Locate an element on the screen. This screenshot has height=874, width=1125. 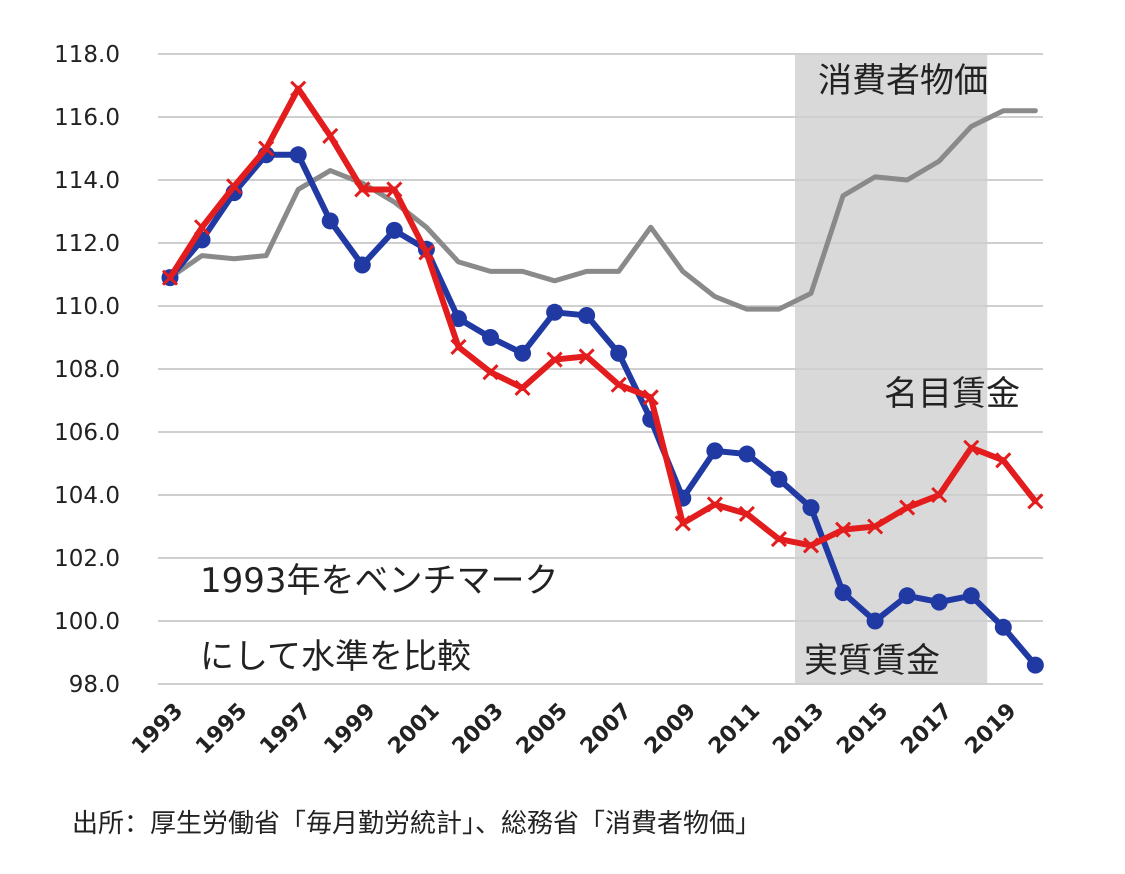
y-tick-label: 116.0 is located at coordinates (87, 118).